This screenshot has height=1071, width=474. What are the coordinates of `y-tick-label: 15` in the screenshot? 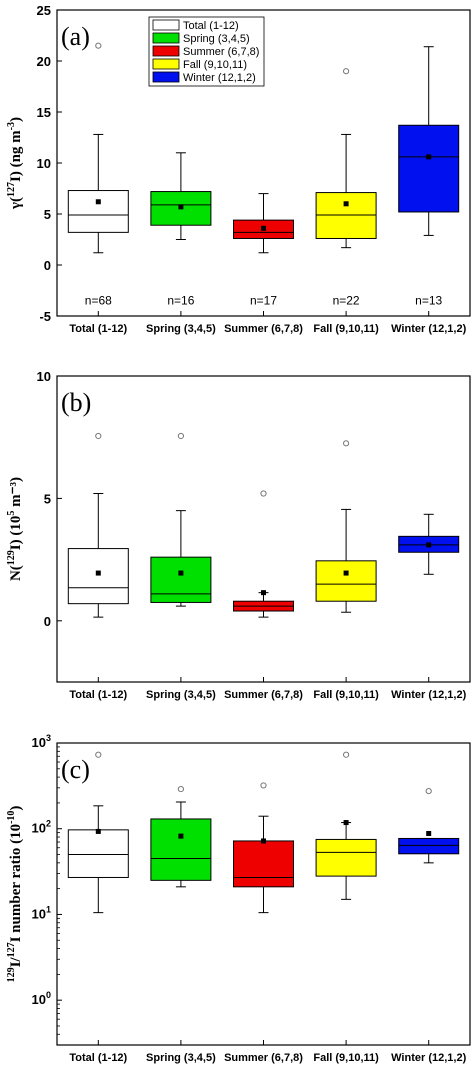 It's located at (44, 112).